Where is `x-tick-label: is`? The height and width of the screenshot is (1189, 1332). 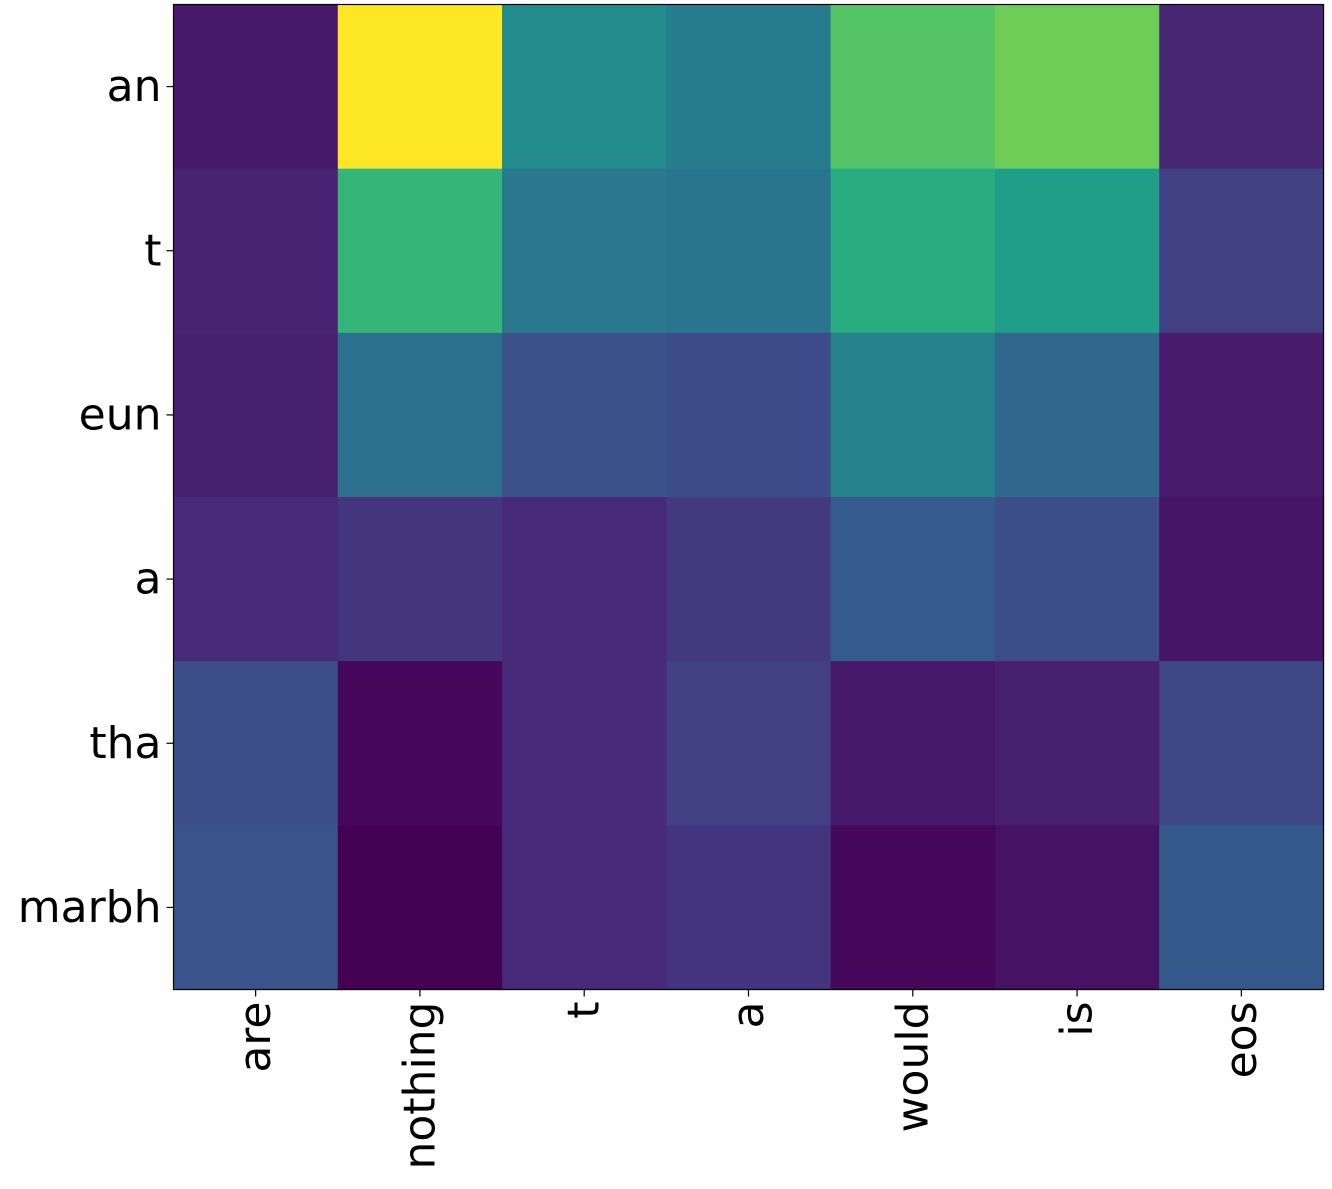
x-tick-label: is is located at coordinates (1077, 1019).